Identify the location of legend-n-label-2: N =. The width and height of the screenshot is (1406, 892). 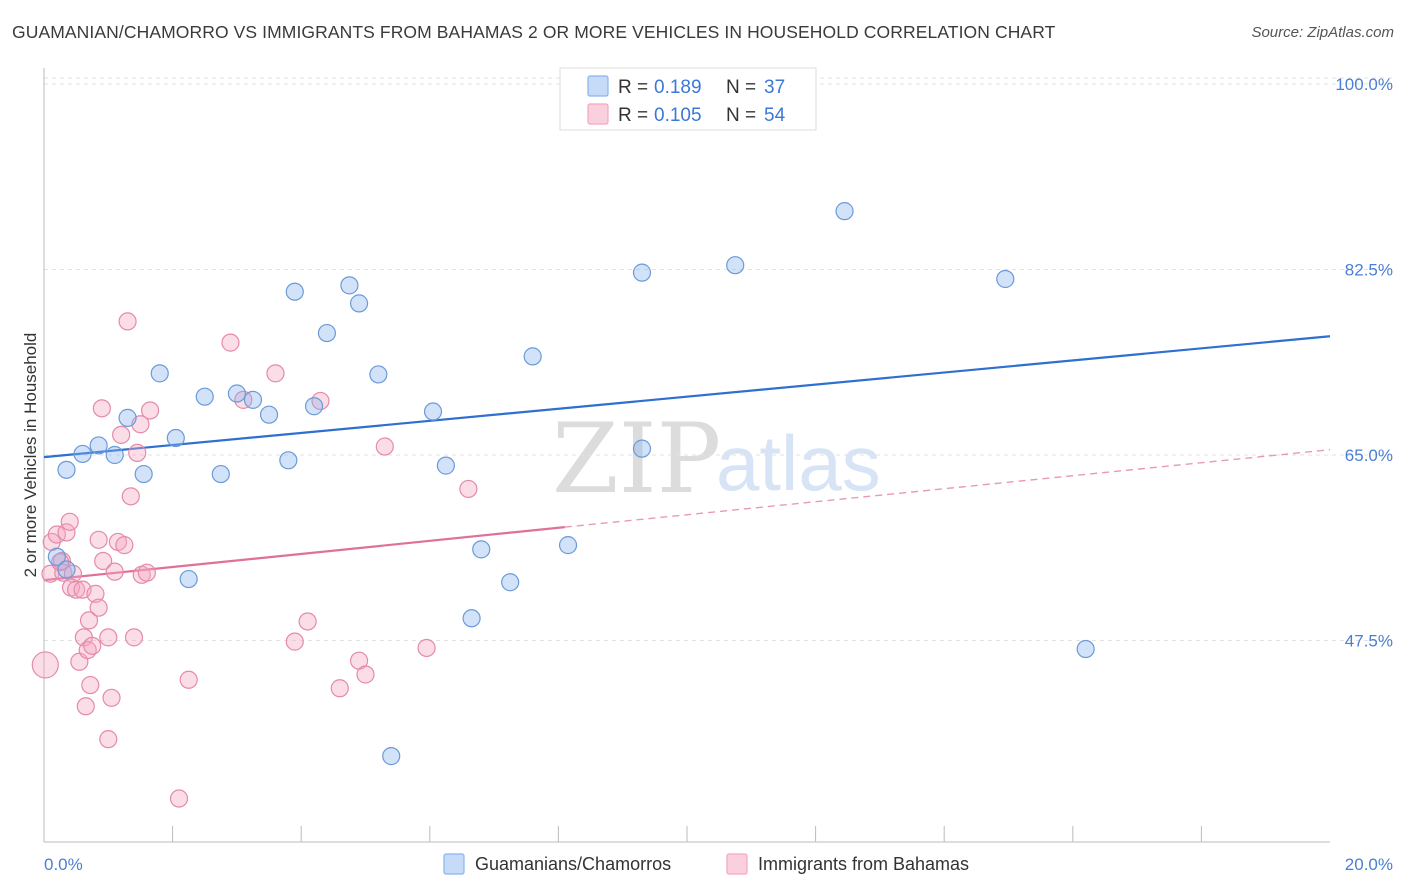
(741, 115).